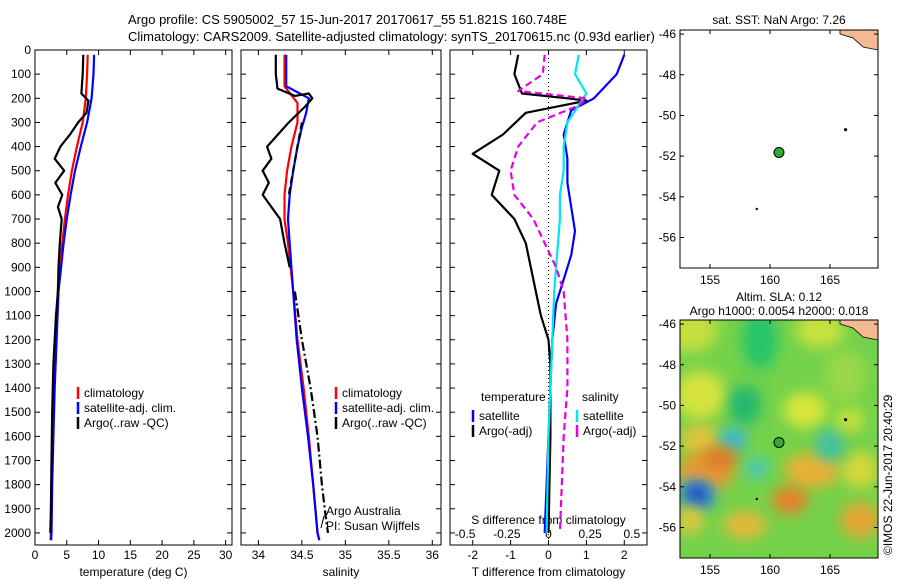 The height and width of the screenshot is (580, 900). I want to click on salinity-xlabel: salinity, so click(341, 572).